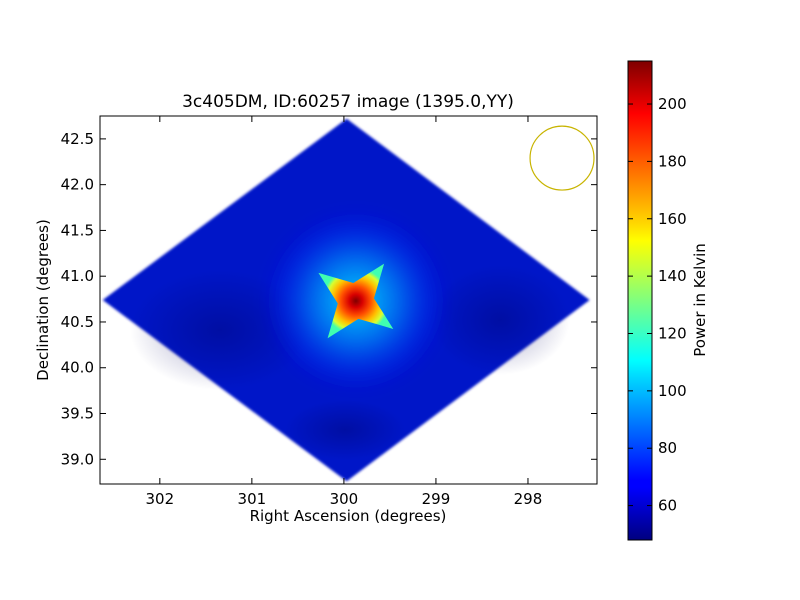  I want to click on source-core-shape, so click(356, 301).